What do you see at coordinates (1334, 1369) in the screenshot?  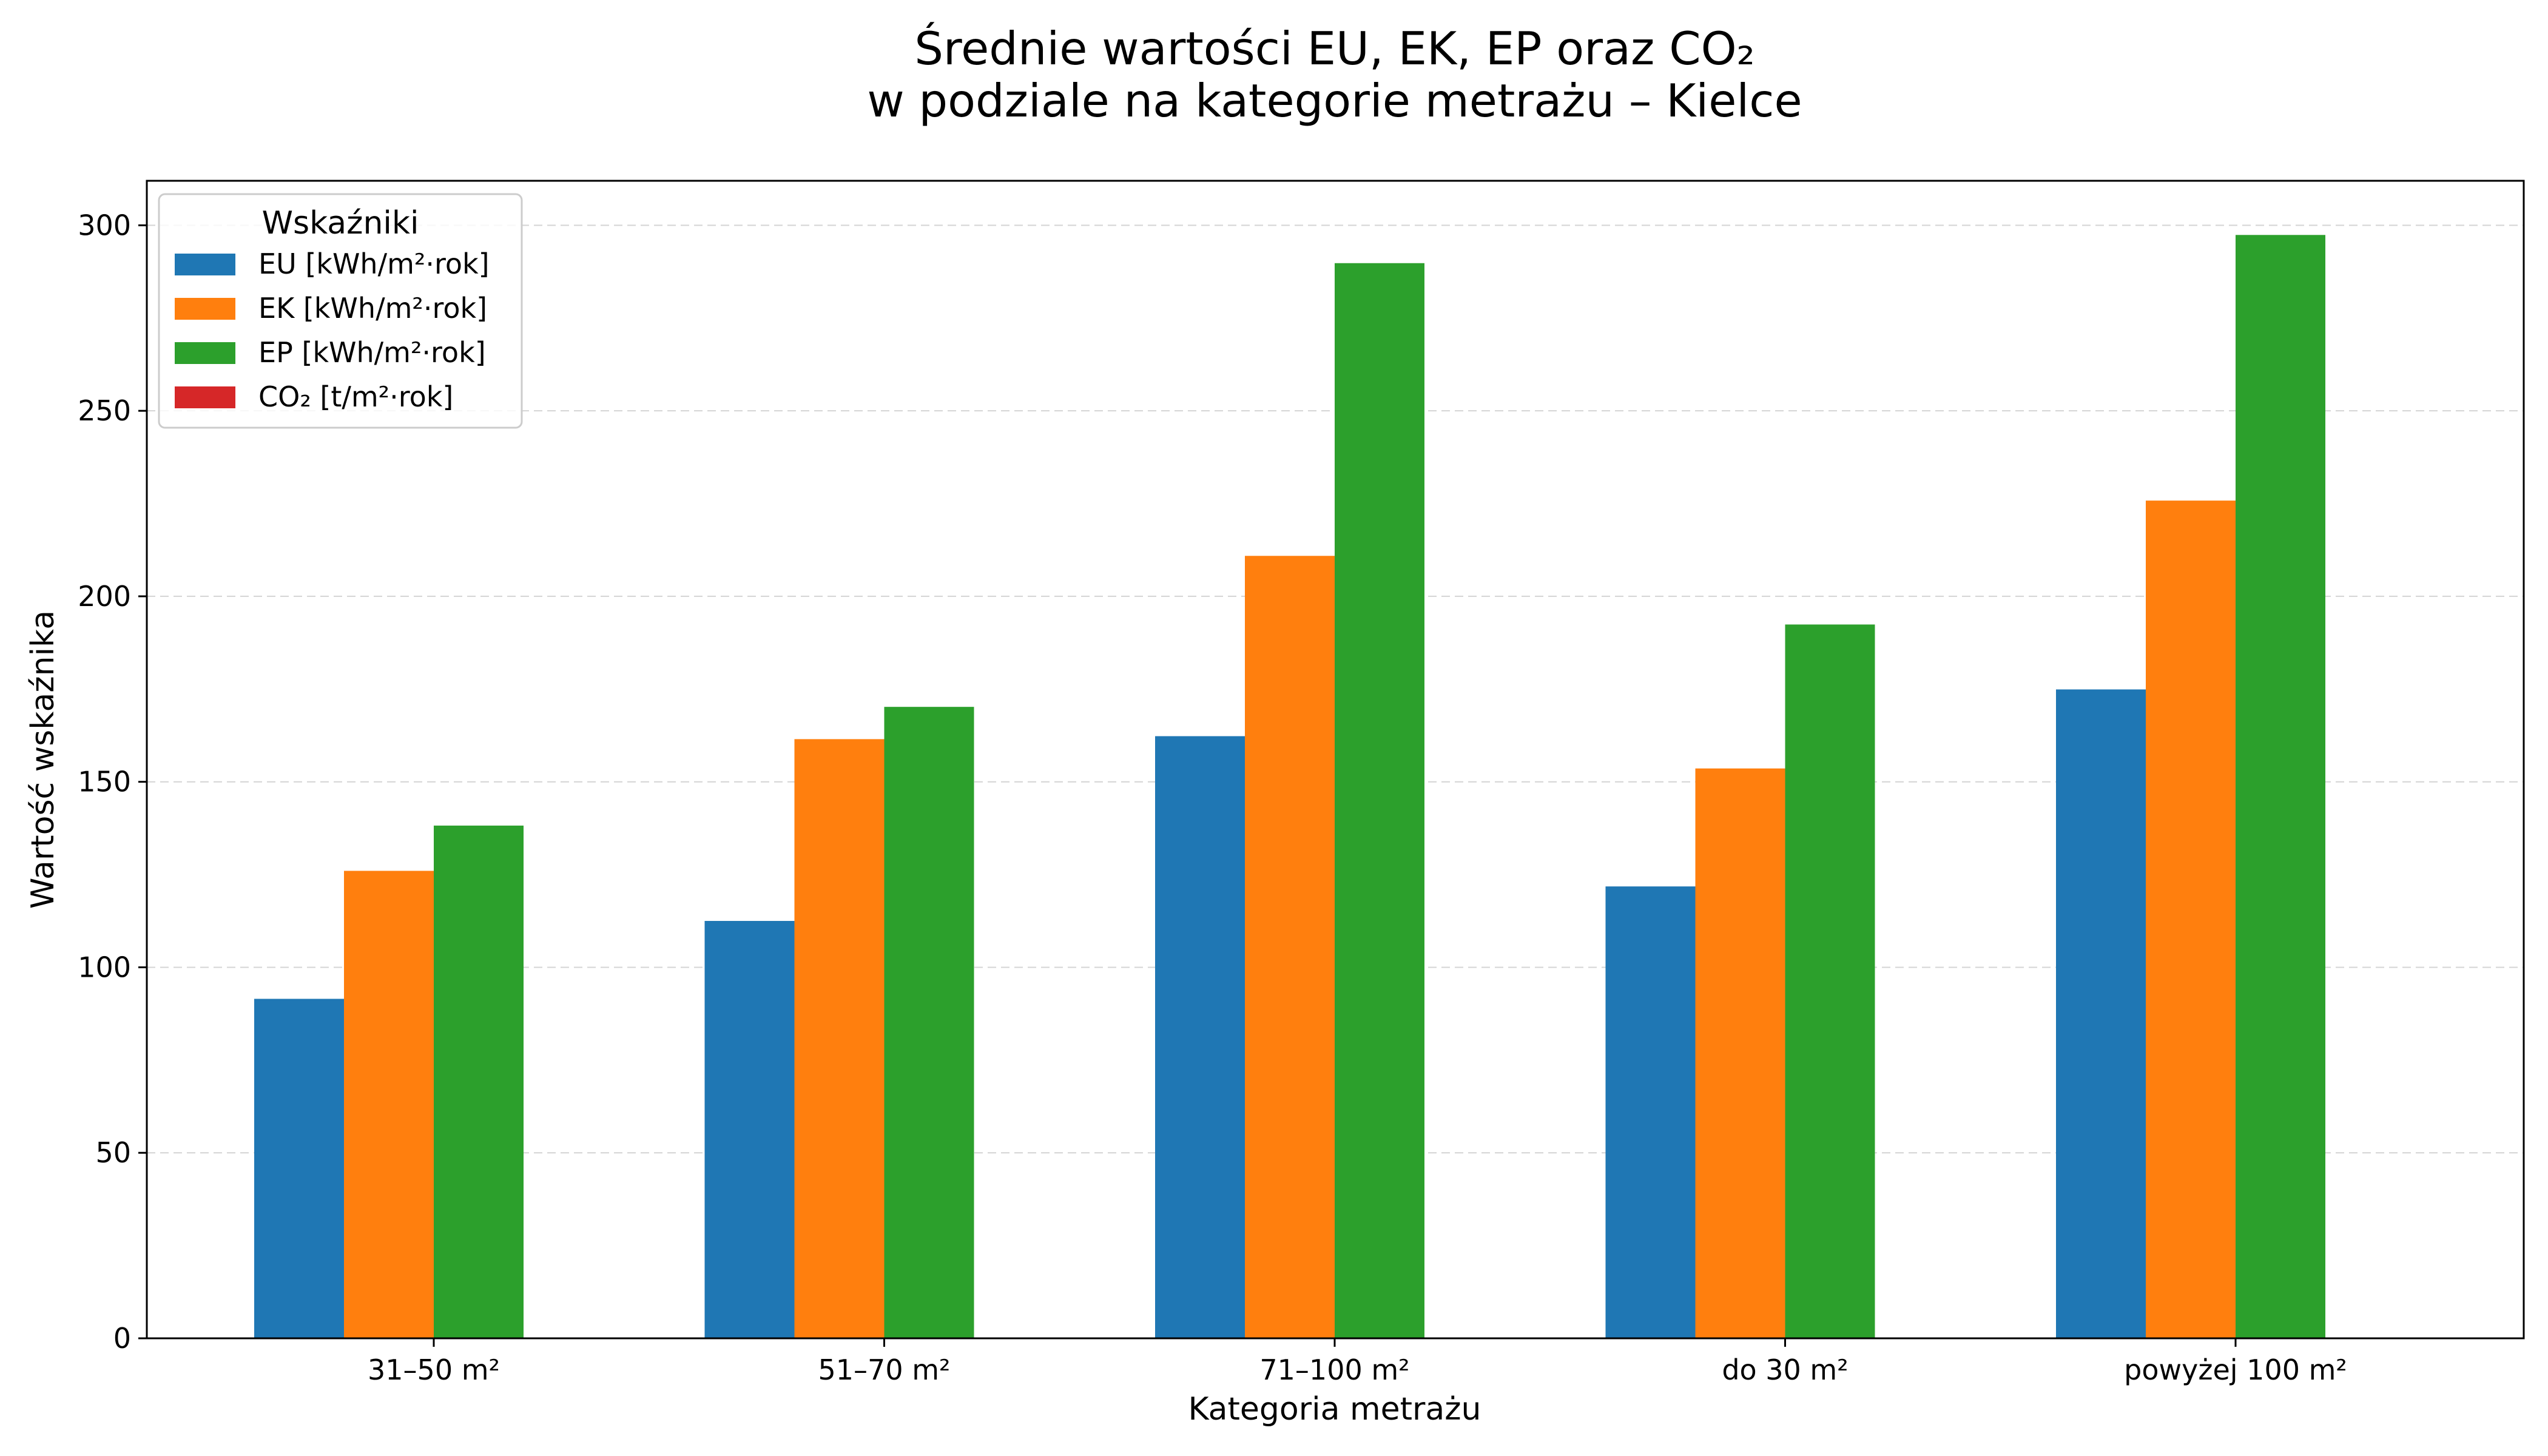 I see `x-tick-label: 71–100 m²` at bounding box center [1334, 1369].